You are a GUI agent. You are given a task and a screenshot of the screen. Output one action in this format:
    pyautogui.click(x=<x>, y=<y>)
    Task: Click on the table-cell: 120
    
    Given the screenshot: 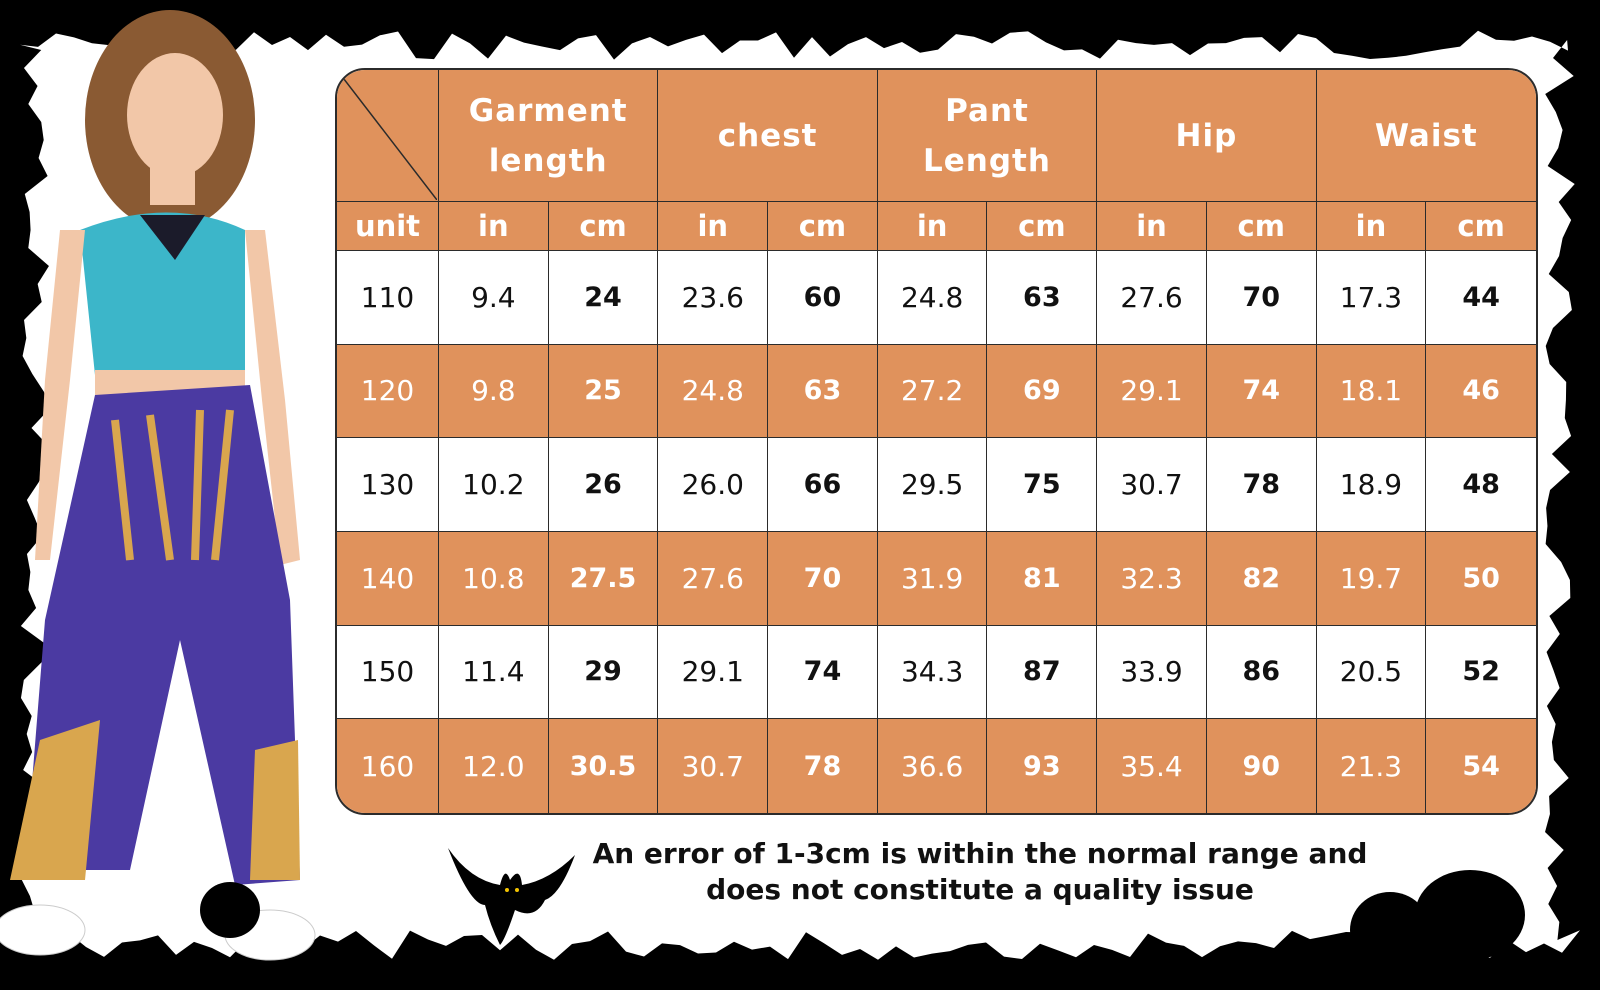 What is the action you would take?
    pyautogui.click(x=388, y=391)
    